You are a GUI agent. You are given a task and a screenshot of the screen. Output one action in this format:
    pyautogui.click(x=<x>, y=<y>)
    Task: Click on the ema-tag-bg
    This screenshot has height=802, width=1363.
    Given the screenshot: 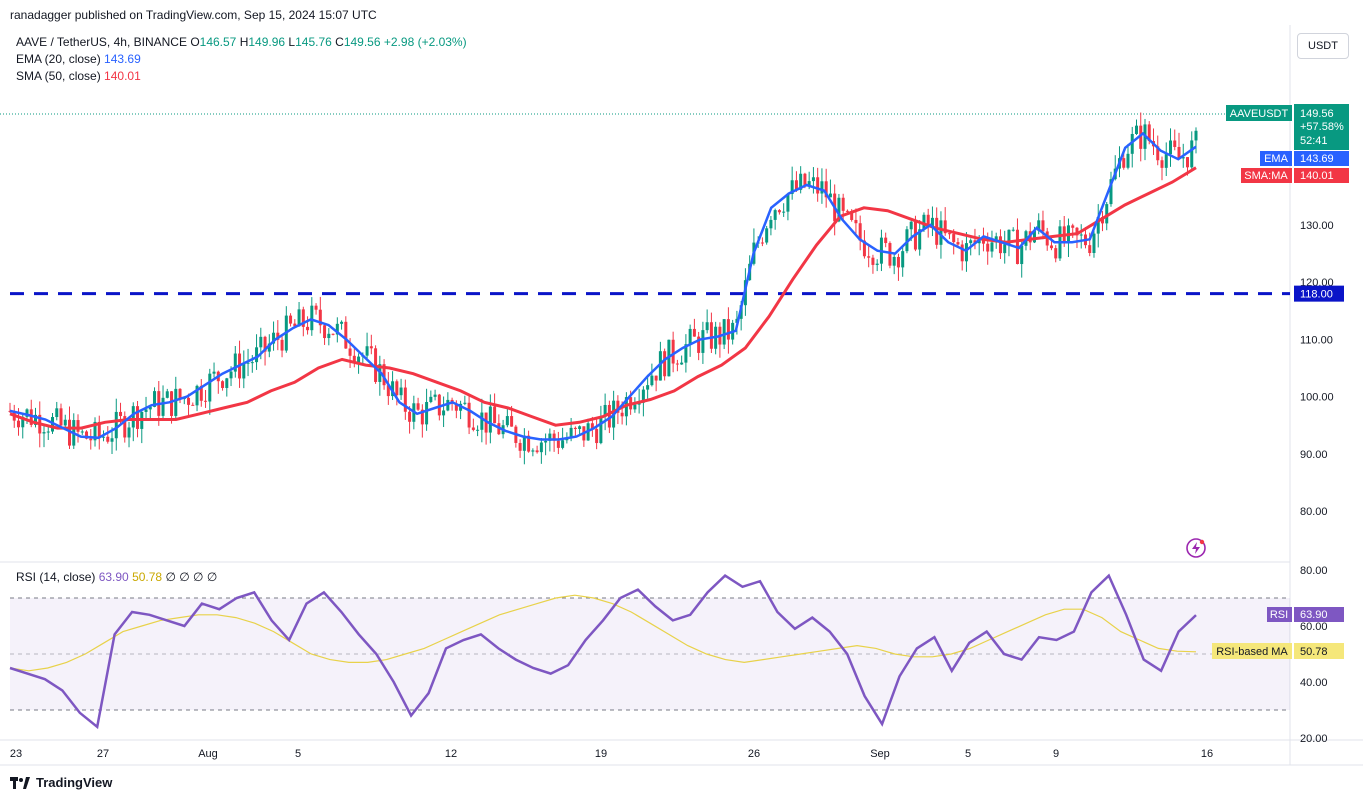 What is the action you would take?
    pyautogui.click(x=1276, y=158)
    